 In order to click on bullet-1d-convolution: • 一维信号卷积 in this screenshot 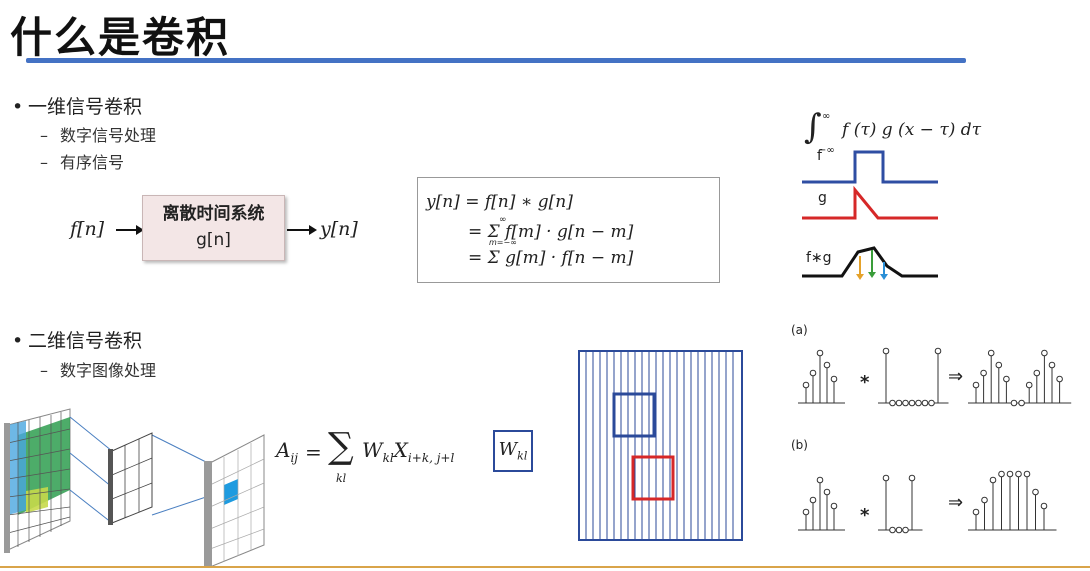, I will do `click(77, 105)`.